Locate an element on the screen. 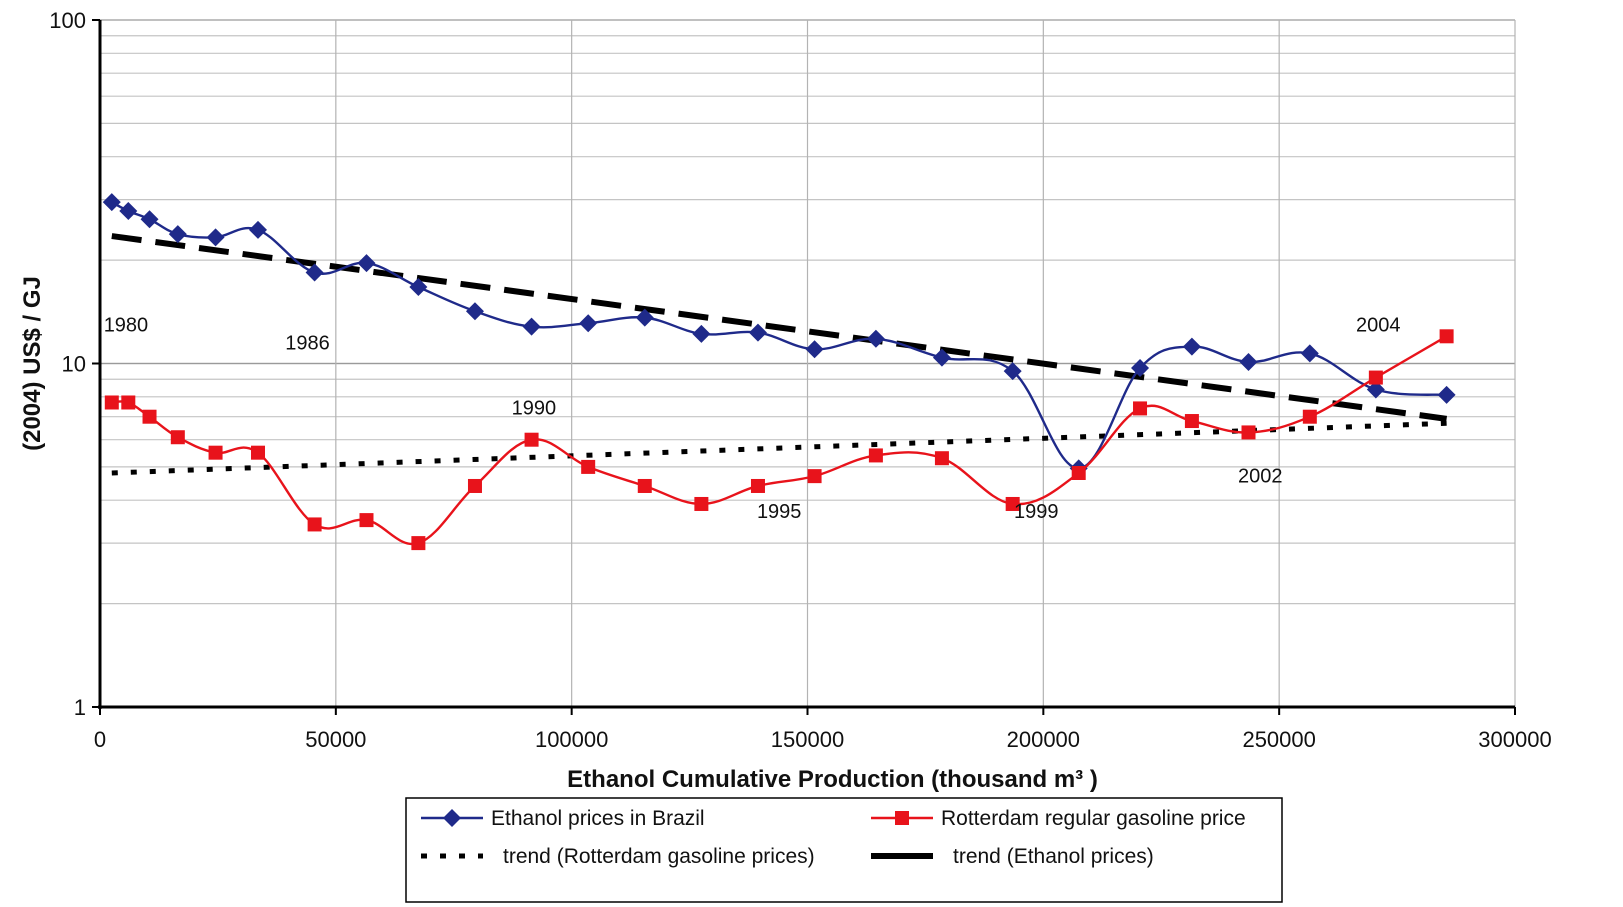  legend-box is located at coordinates (844, 850).